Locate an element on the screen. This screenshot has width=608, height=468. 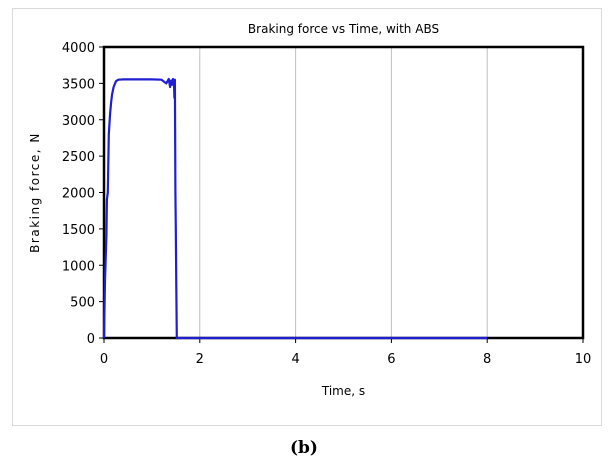
y-tick-label: 3500 is located at coordinates (78, 84).